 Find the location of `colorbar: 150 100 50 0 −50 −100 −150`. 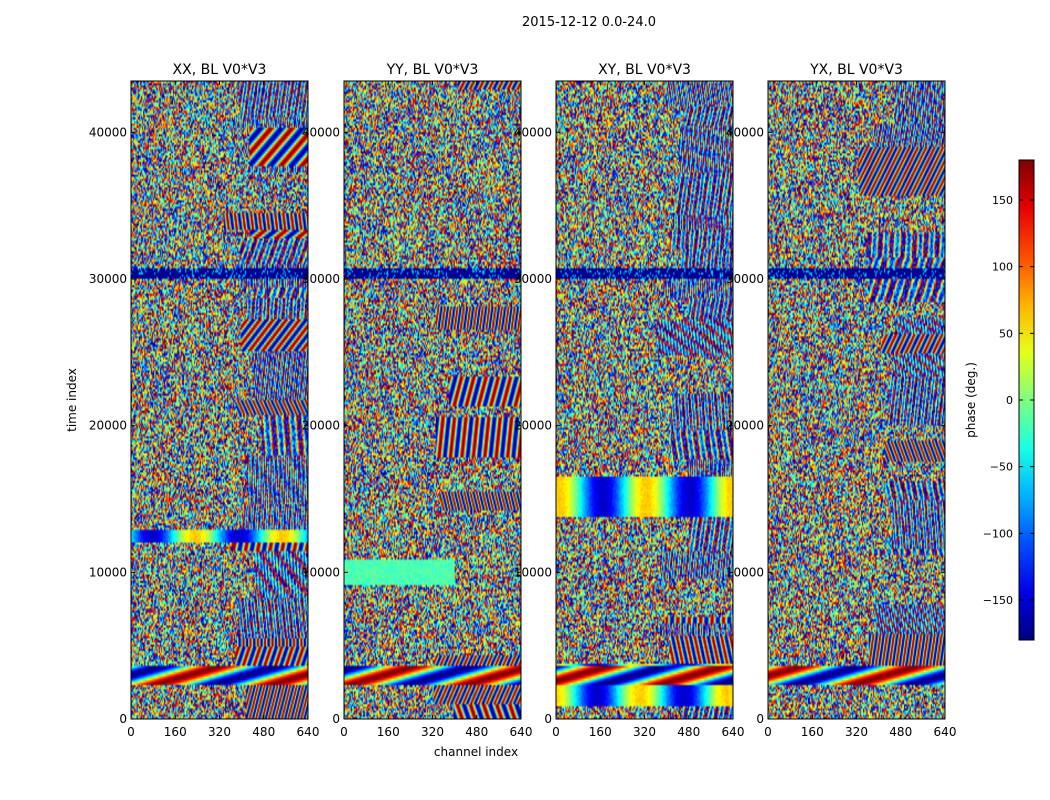

colorbar: 150 100 50 0 −50 −100 −150 is located at coordinates (1009, 400).